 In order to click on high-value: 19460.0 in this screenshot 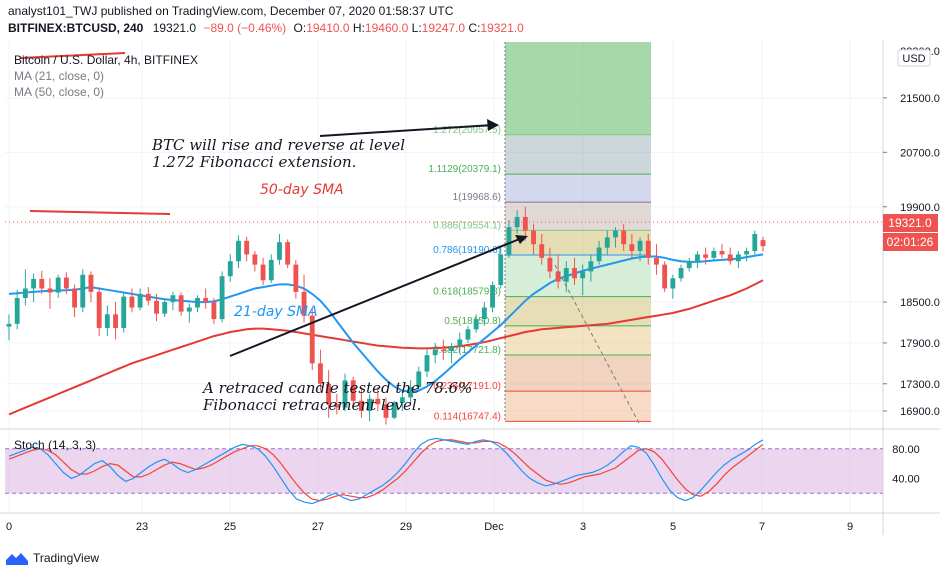, I will do `click(386, 28)`.